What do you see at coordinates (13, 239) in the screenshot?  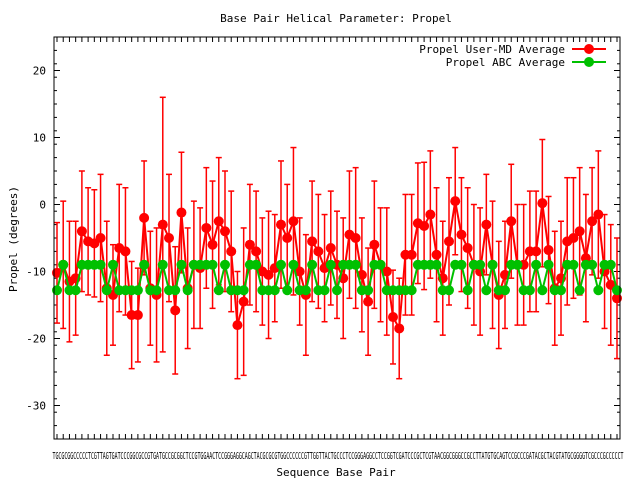 I see `y-axis-label: Propel (degrees)` at bounding box center [13, 239].